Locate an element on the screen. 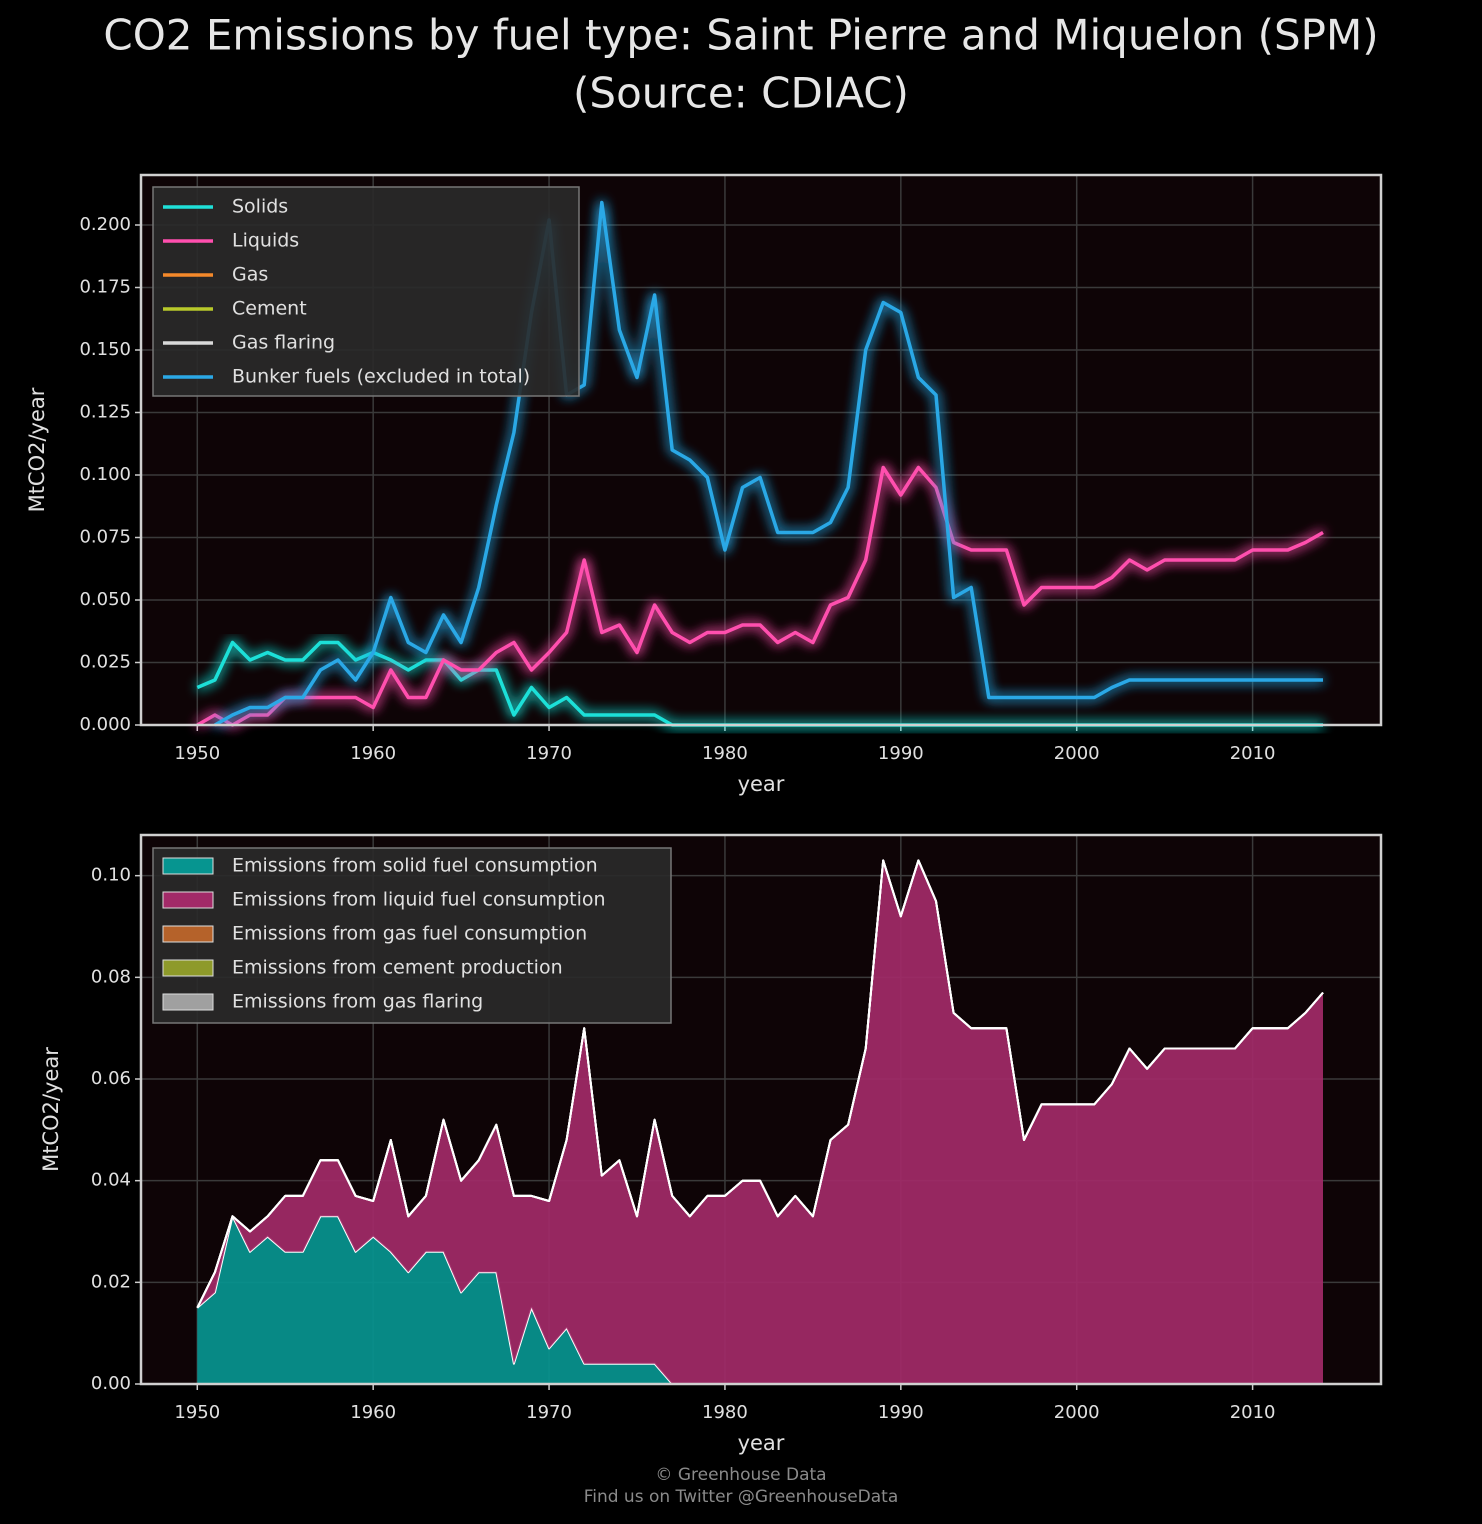 This screenshot has width=1482, height=1524. y-tick-label: 0.00 is located at coordinates (111, 1383).